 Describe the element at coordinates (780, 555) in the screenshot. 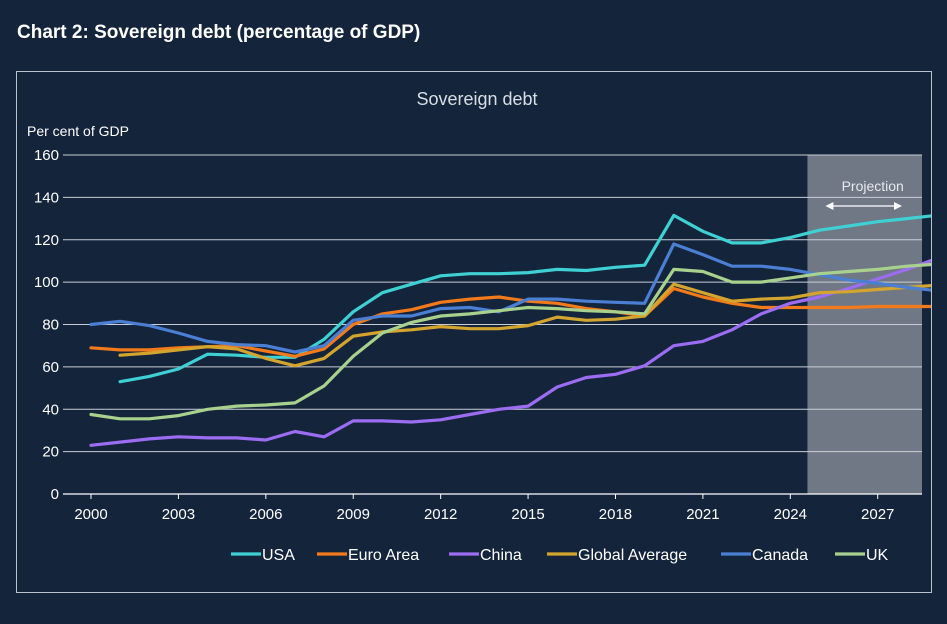

I see `legend-label: Canada` at that location.